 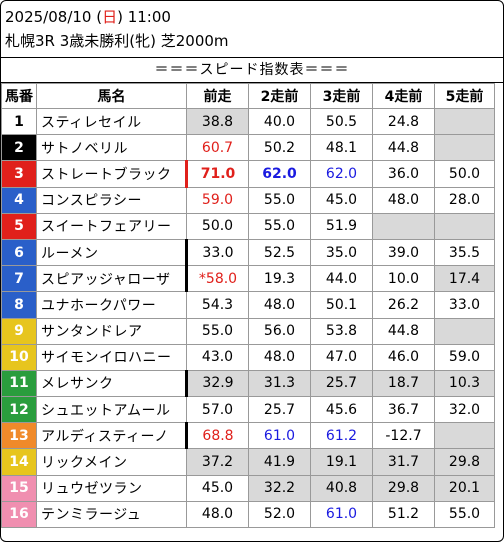 I want to click on horse-name: ルーメン, so click(x=112, y=252).